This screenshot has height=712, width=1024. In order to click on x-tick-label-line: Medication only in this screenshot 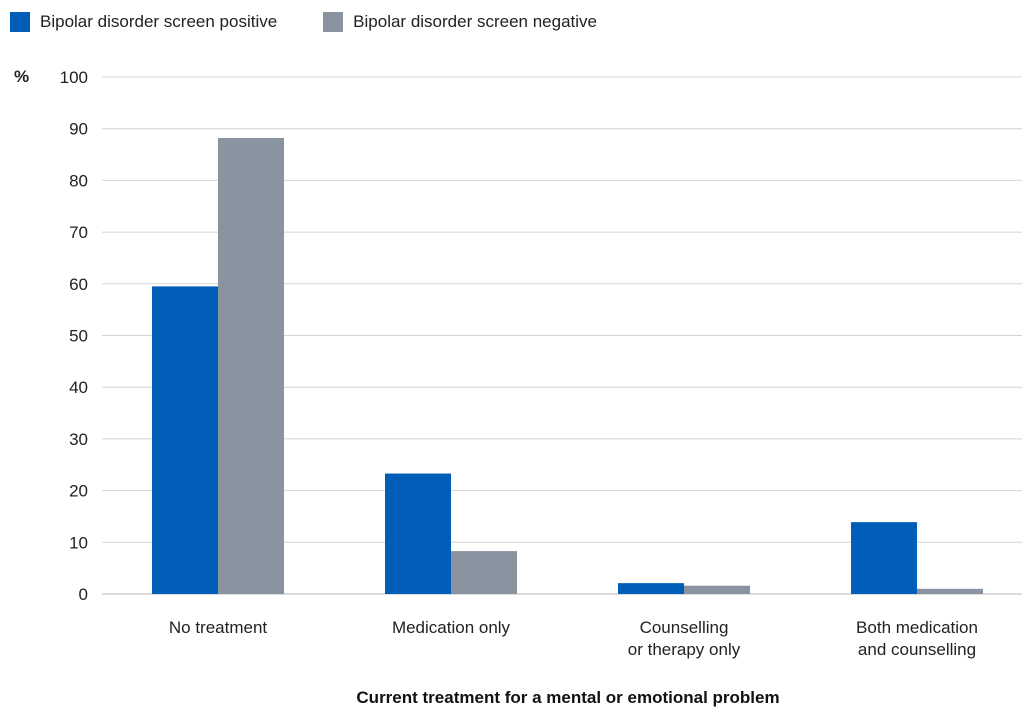, I will do `click(451, 627)`.